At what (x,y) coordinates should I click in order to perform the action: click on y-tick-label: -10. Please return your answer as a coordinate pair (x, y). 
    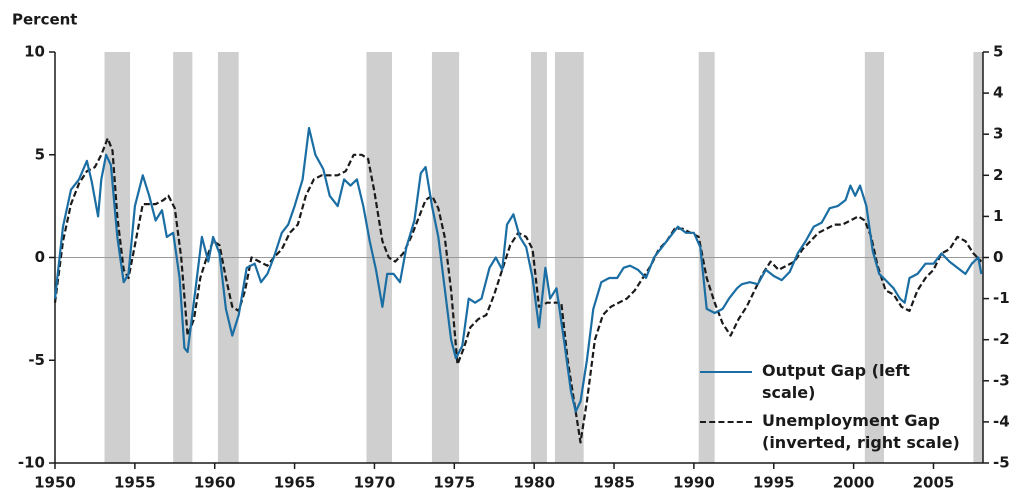
    Looking at the image, I should click on (31, 463).